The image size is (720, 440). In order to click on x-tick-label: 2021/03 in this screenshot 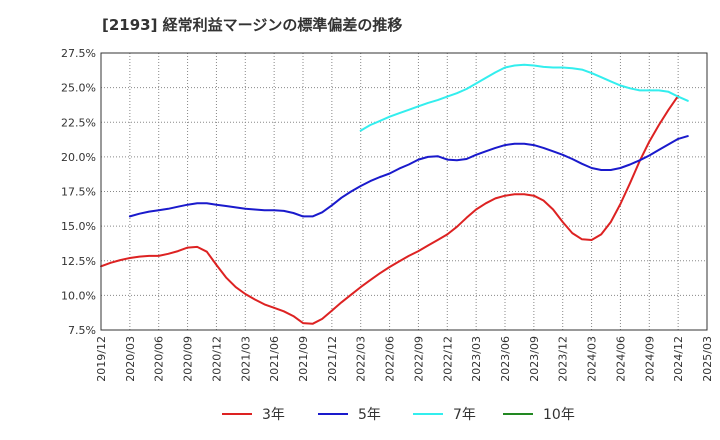, I will do `click(245, 359)`.